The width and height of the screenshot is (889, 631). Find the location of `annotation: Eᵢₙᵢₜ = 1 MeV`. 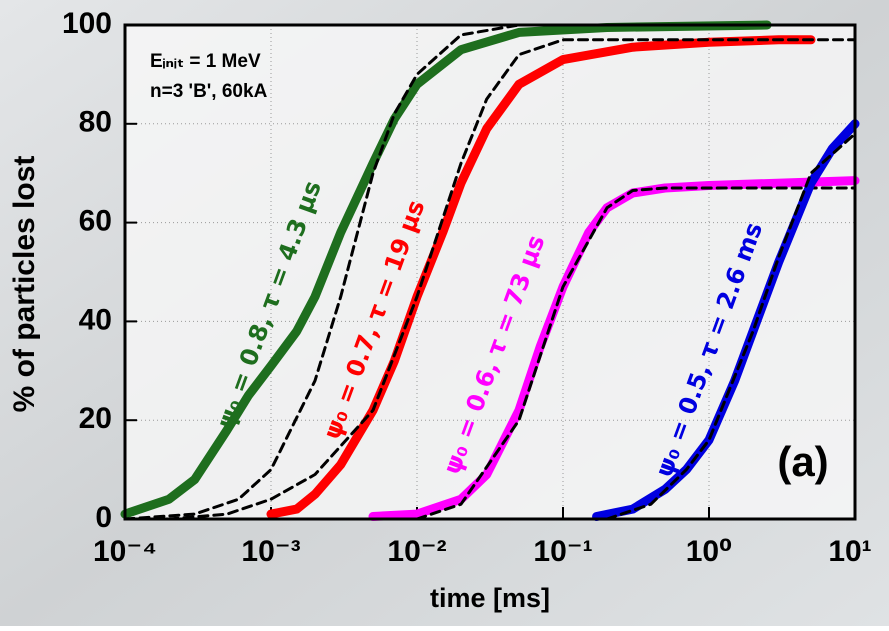

annotation: Eᵢₙᵢₜ = 1 MeV is located at coordinates (205, 61).